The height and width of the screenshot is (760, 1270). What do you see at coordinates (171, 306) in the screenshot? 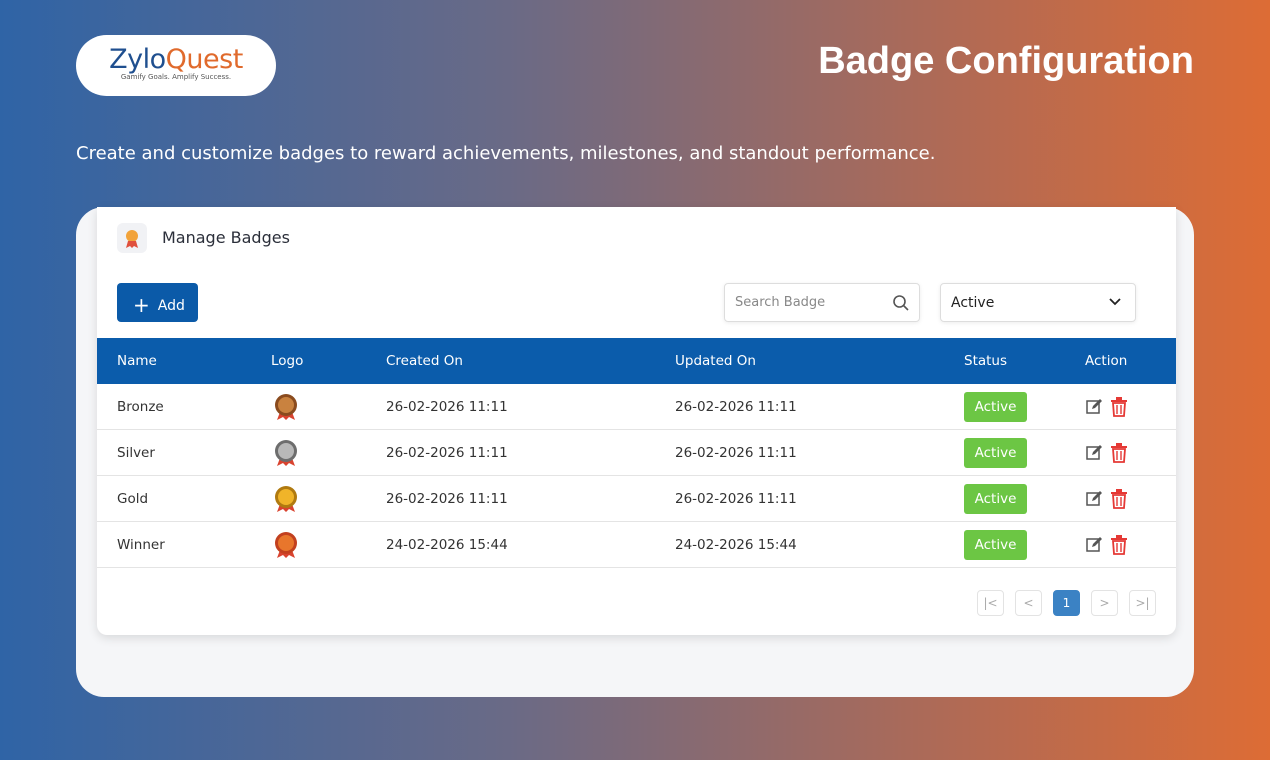
I see `add-label: Add` at bounding box center [171, 306].